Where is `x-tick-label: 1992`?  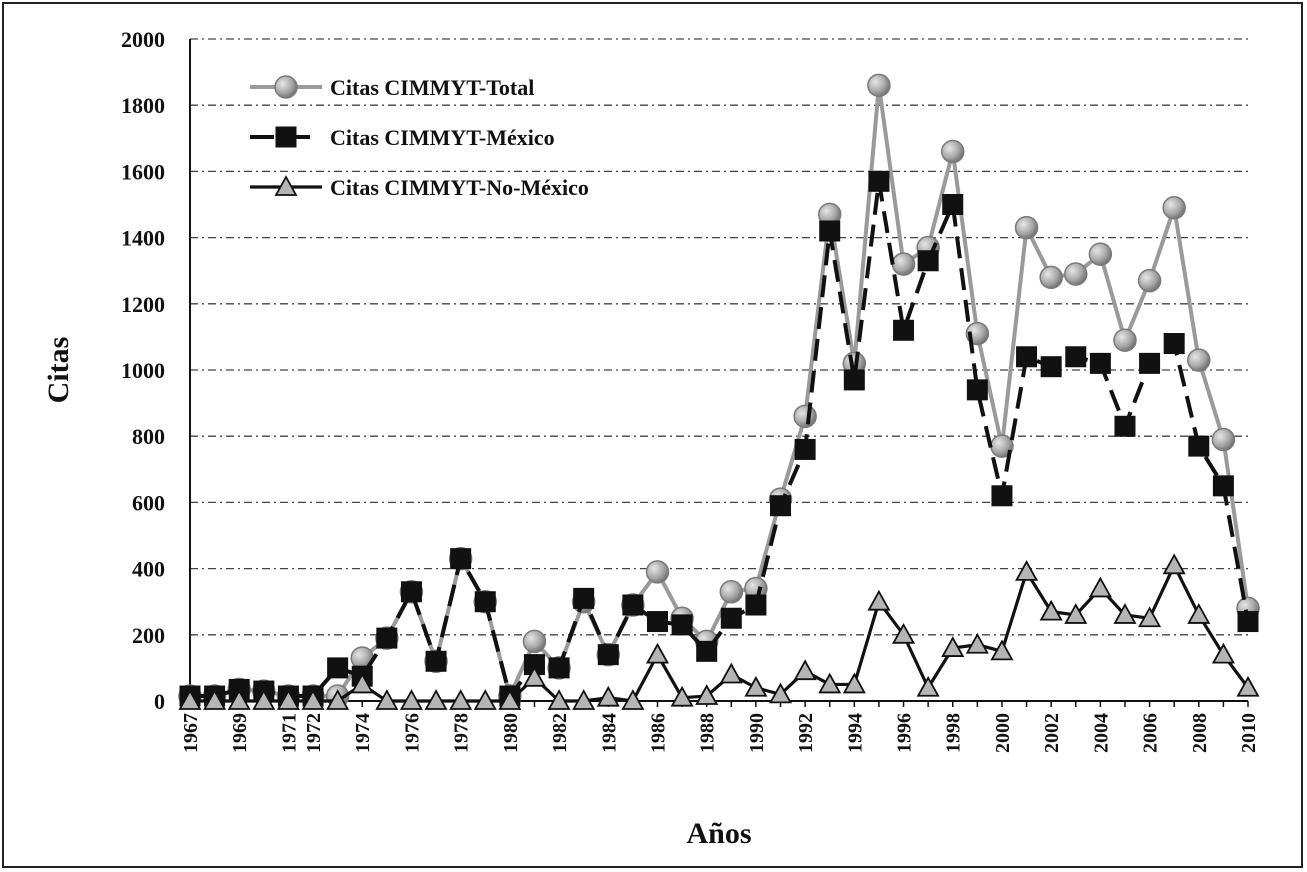
x-tick-label: 1992 is located at coordinates (806, 733).